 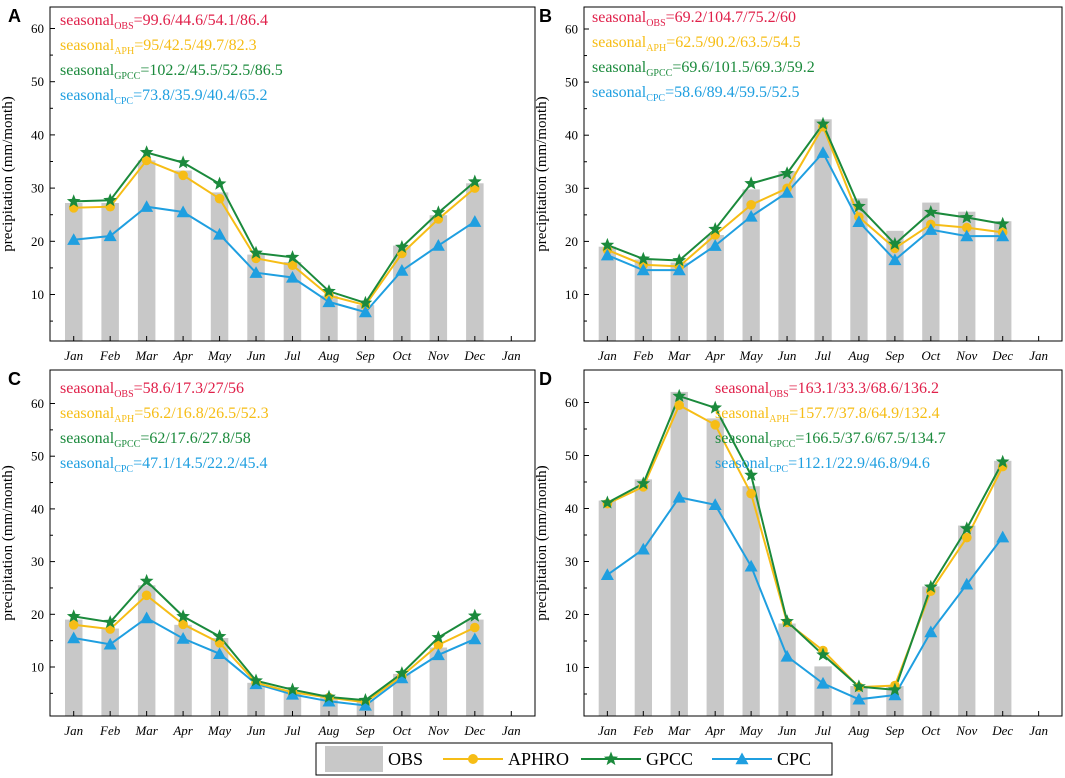 What do you see at coordinates (158, 47) in the screenshot?
I see `seasonal-annotation: seasonalAPH=95/42.5/49.7/82.3` at bounding box center [158, 47].